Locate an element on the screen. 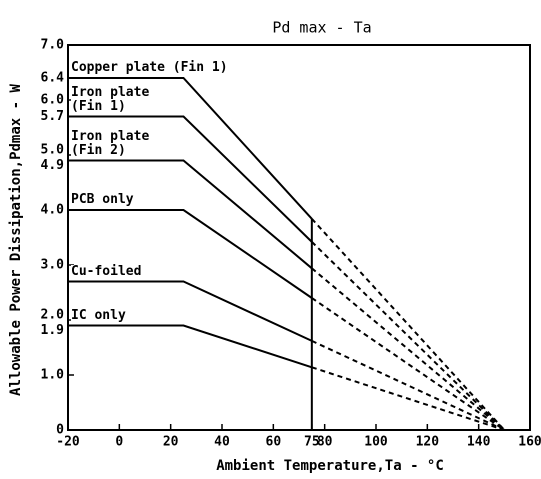 The height and width of the screenshot is (479, 541). y-tick-label: 5.7 is located at coordinates (52, 116).